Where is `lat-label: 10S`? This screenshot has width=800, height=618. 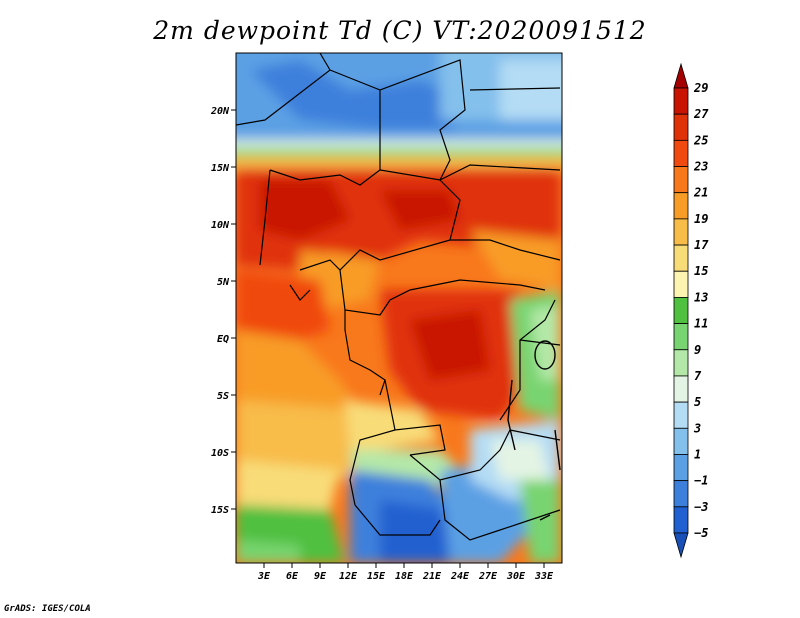 lat-label: 10S is located at coordinates (220, 453).